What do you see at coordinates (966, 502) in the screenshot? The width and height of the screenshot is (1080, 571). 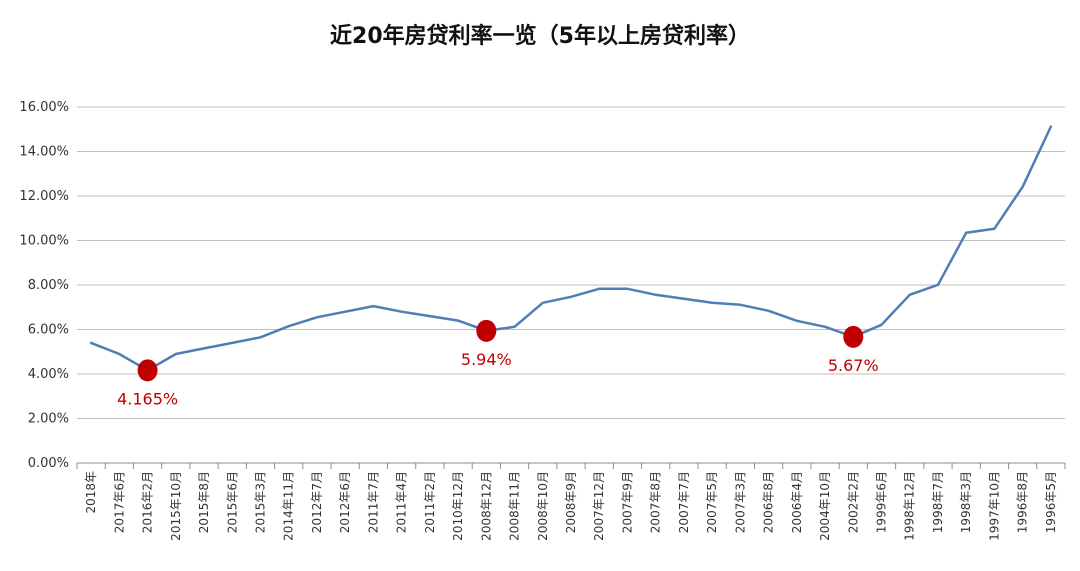 I see `x-tick-label: 1998年3月` at bounding box center [966, 502].